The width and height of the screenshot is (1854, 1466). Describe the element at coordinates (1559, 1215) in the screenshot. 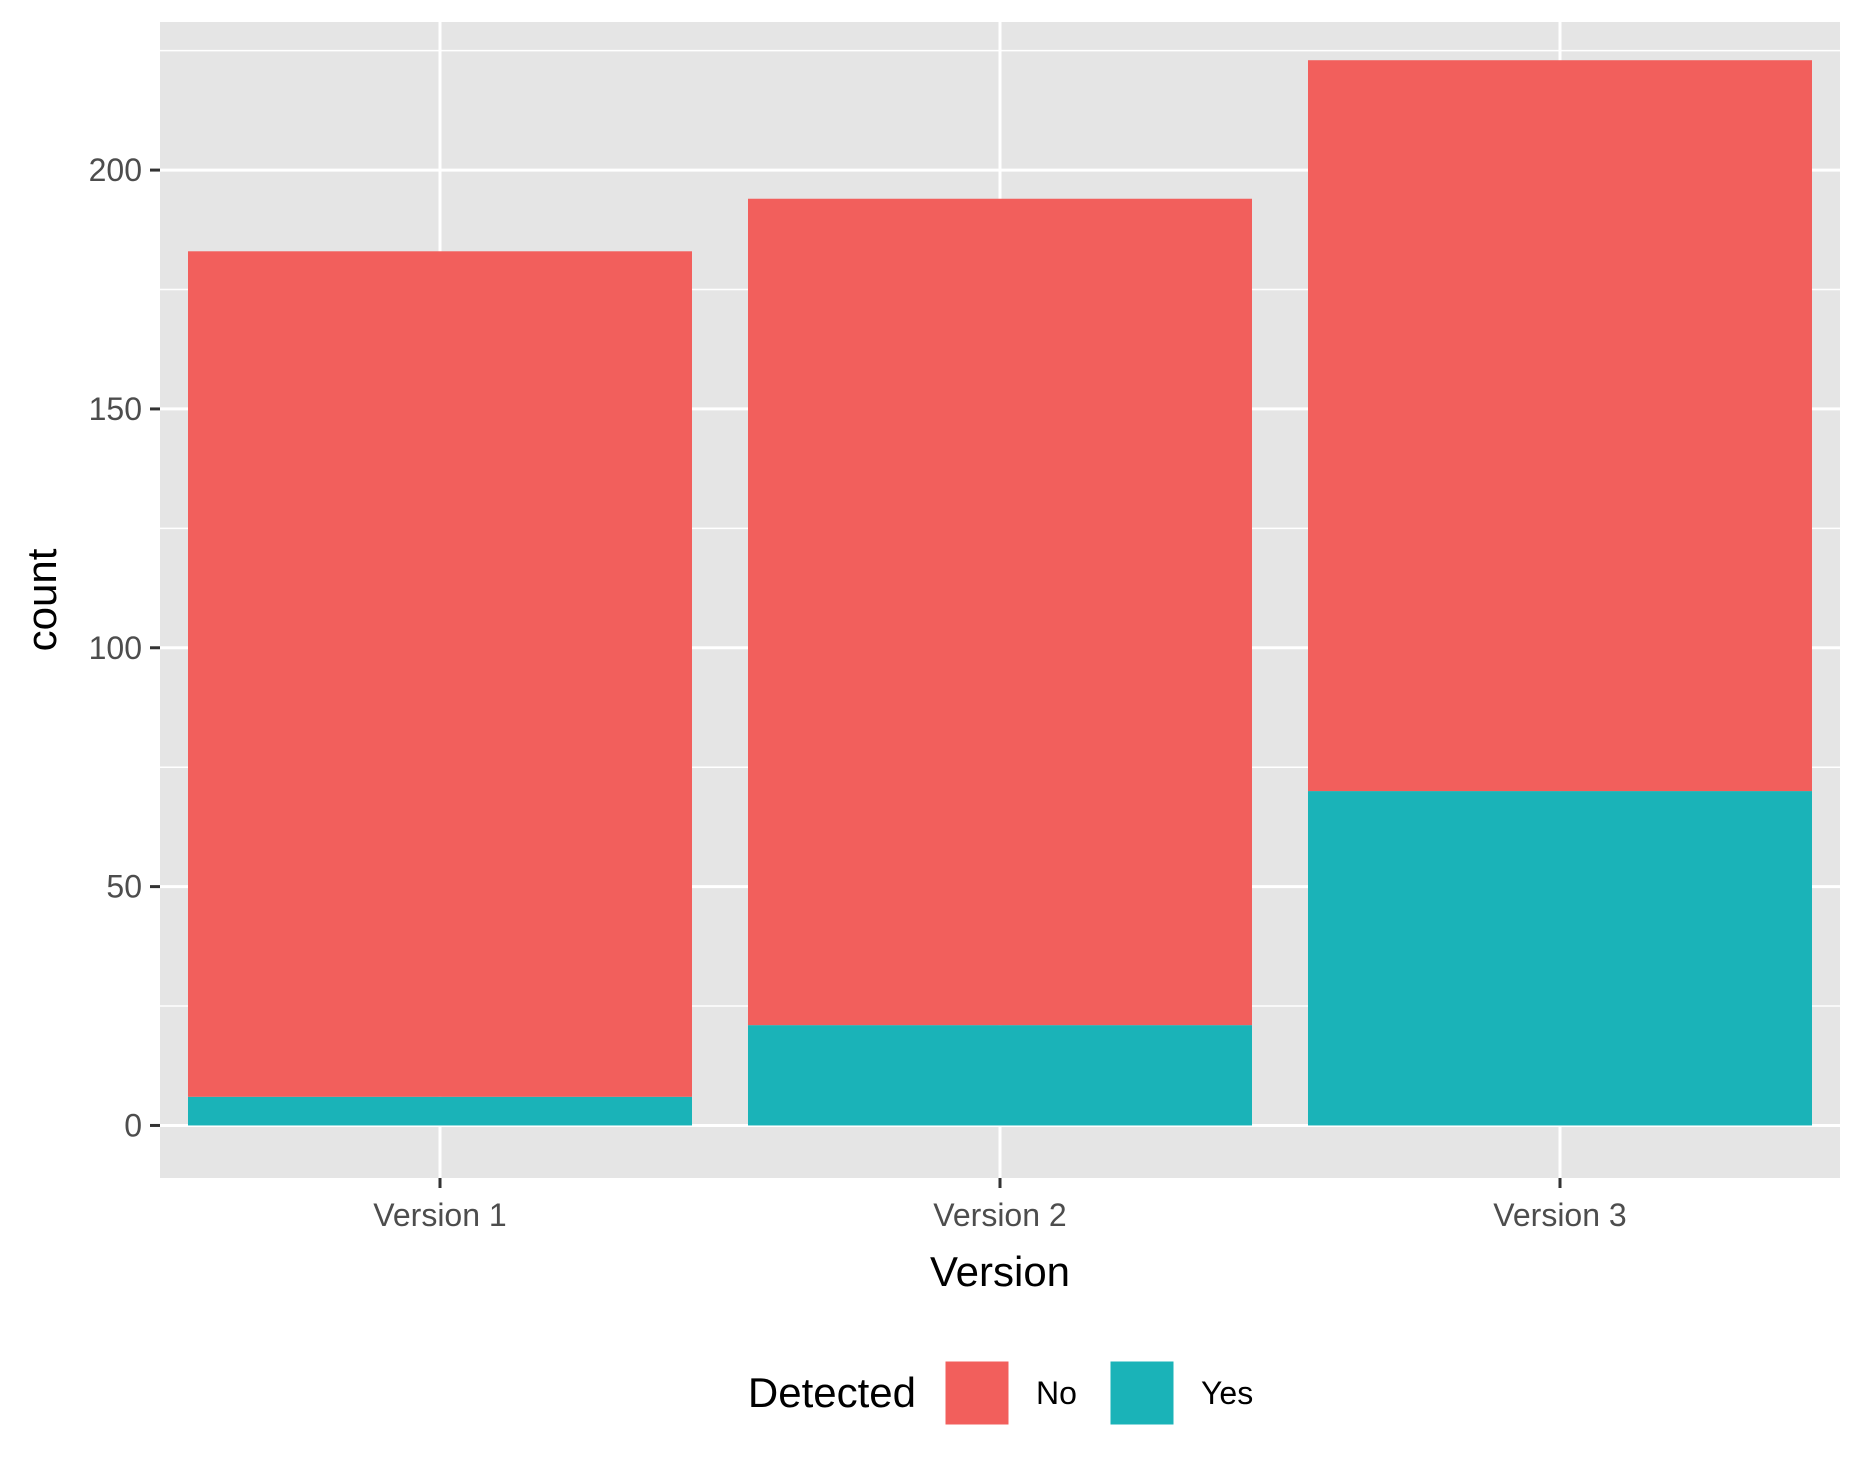

I see `x-tick-label: Version 3` at that location.